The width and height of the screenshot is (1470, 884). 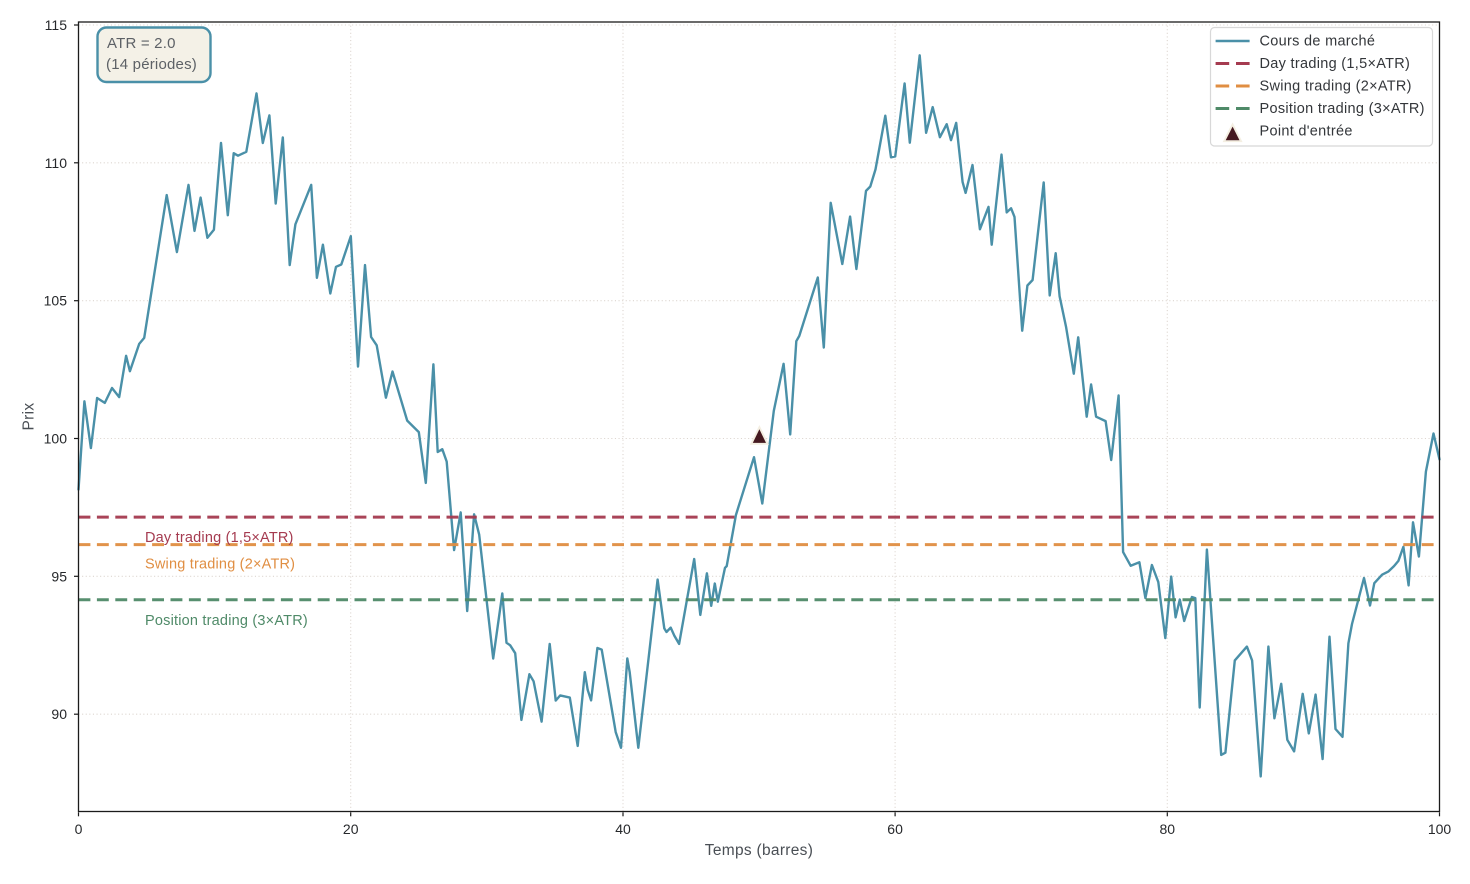 I want to click on svg-text: Point d'entrée, so click(x=1306, y=132).